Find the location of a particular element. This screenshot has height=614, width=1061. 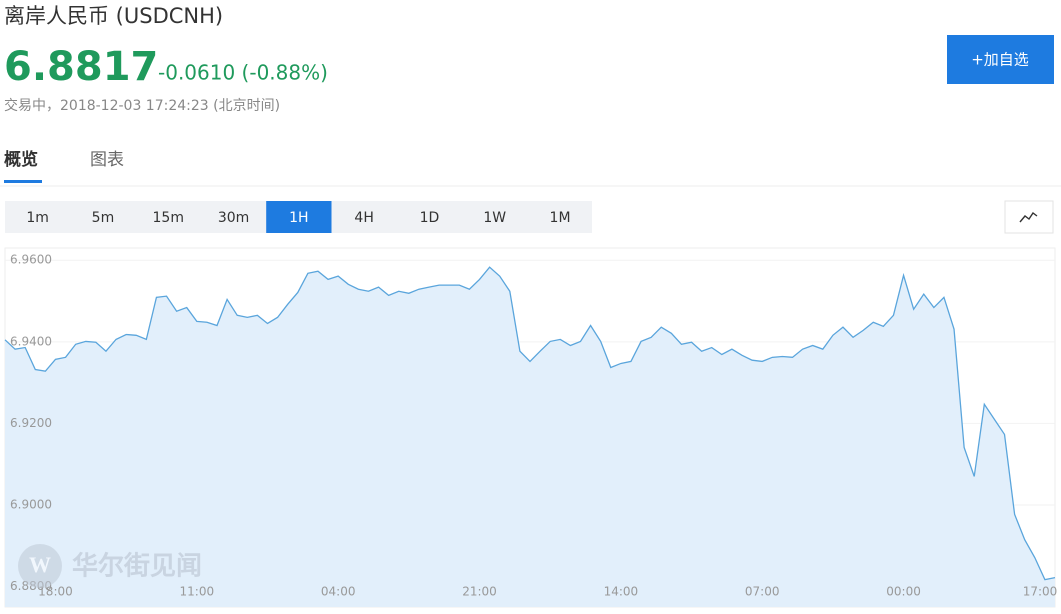

watchlist-button: +加自选 is located at coordinates (1000, 59).